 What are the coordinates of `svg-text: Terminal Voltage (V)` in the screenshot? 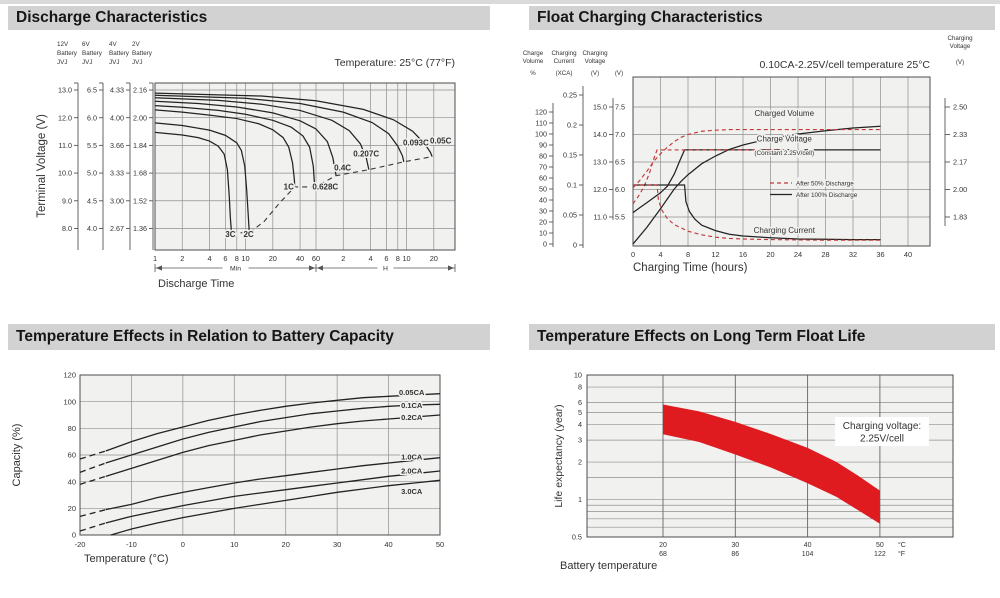 It's located at (42, 166).